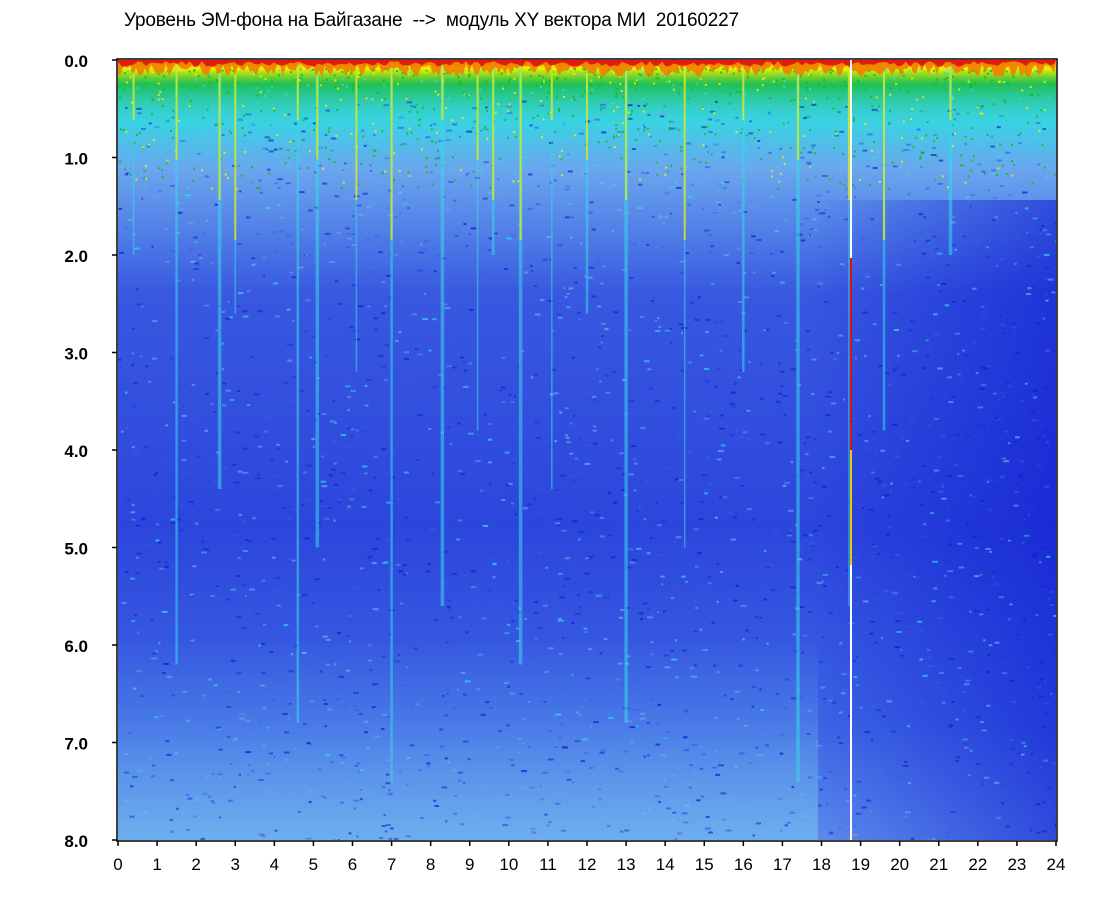  I want to click on x-tick-label: 20, so click(899, 864).